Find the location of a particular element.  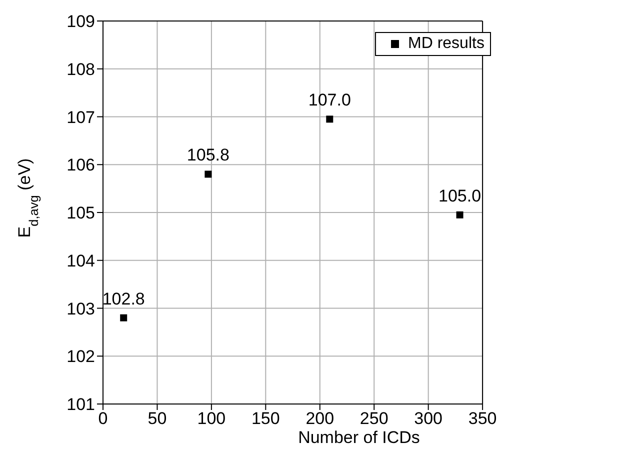

x-tick-label: 350 is located at coordinates (482, 418).